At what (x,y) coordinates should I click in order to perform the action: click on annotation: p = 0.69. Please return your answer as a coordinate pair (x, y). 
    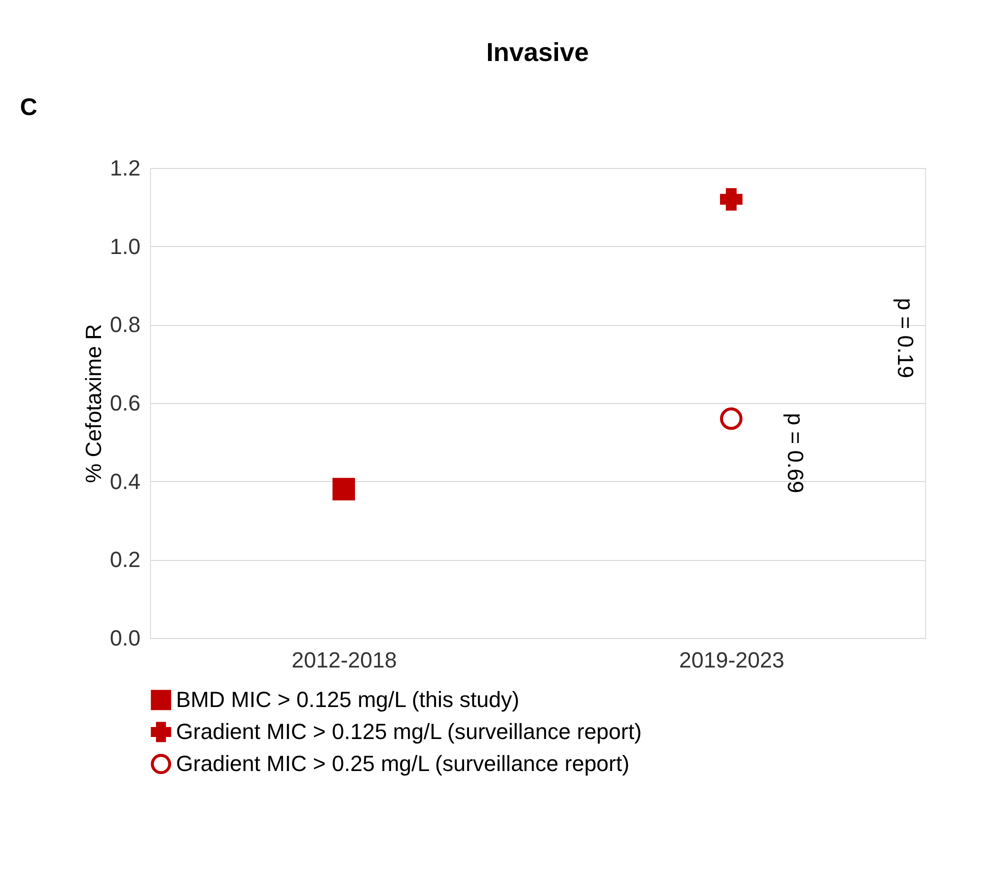
    Looking at the image, I should click on (795, 453).